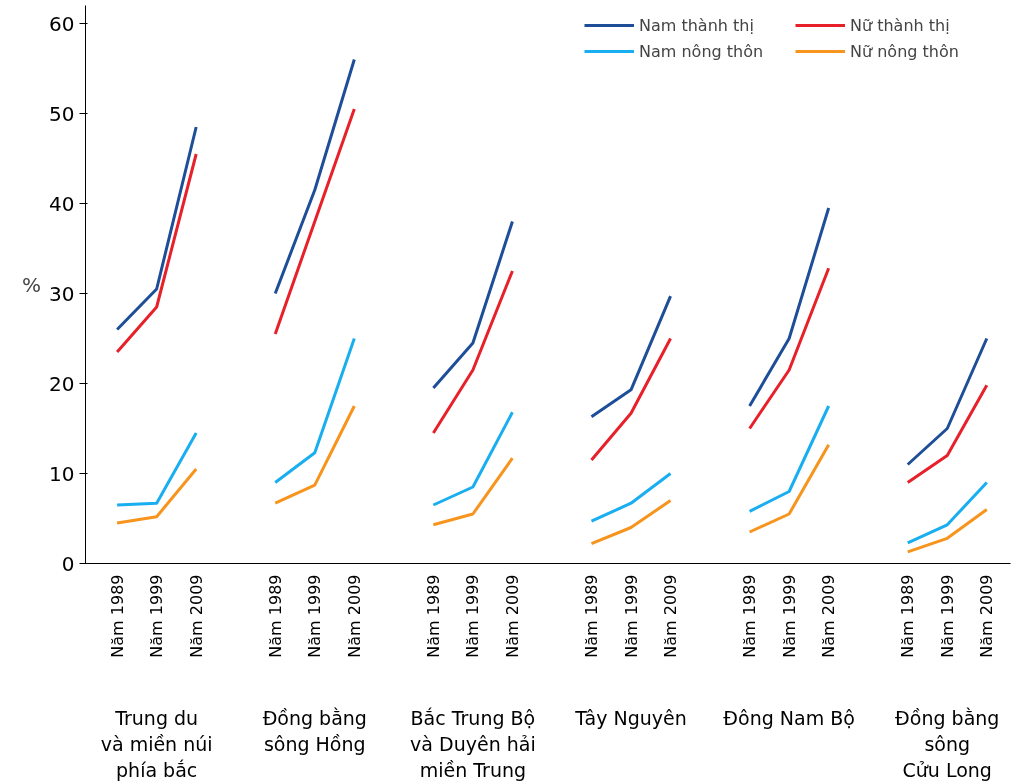 This screenshot has width=1015, height=784. I want to click on legend-label: Nam nông thôn, so click(702, 51).